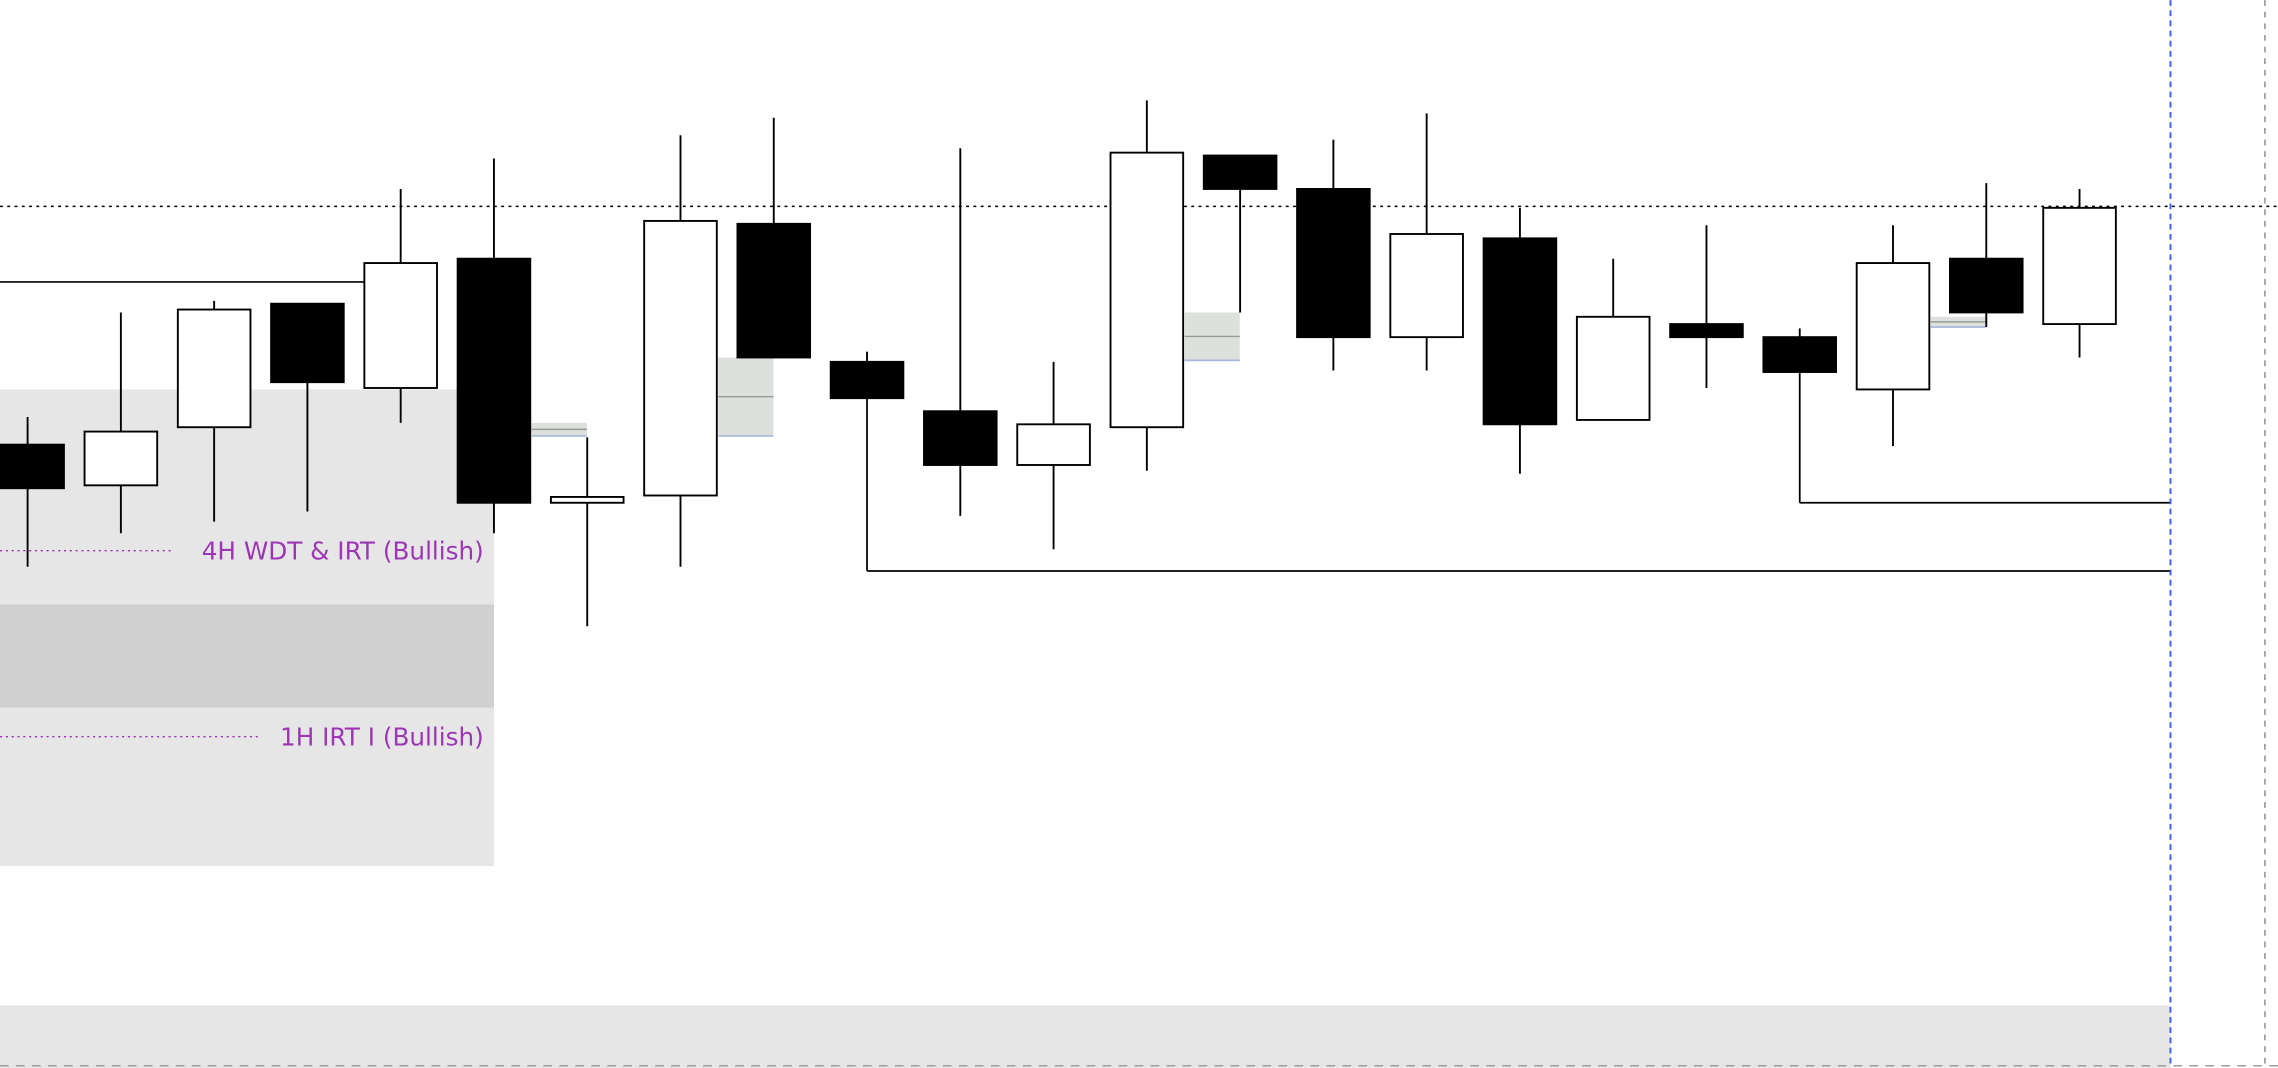 This screenshot has width=2278, height=1068. I want to click on gaps-layer, so click(1258, 374).